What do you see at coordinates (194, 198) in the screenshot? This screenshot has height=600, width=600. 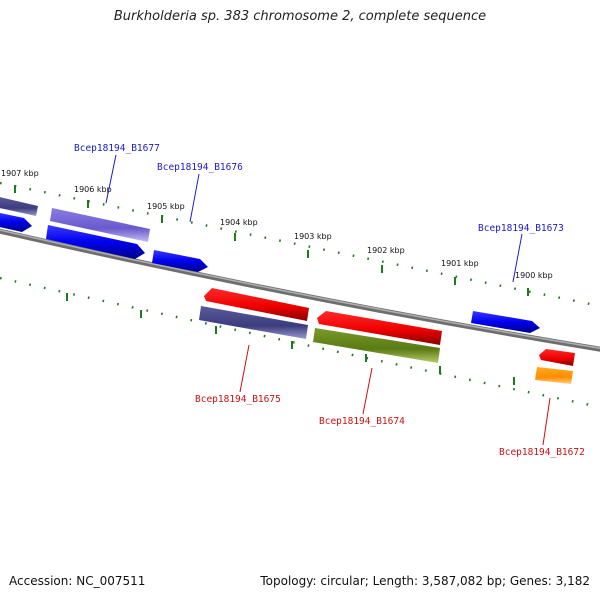 I see `leader-b1676` at bounding box center [194, 198].